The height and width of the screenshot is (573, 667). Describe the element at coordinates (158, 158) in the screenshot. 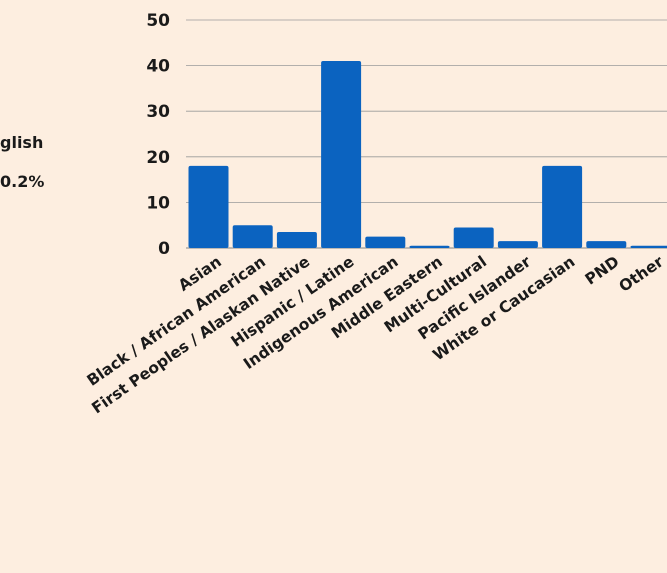

I see `y-tick-label: 20` at that location.